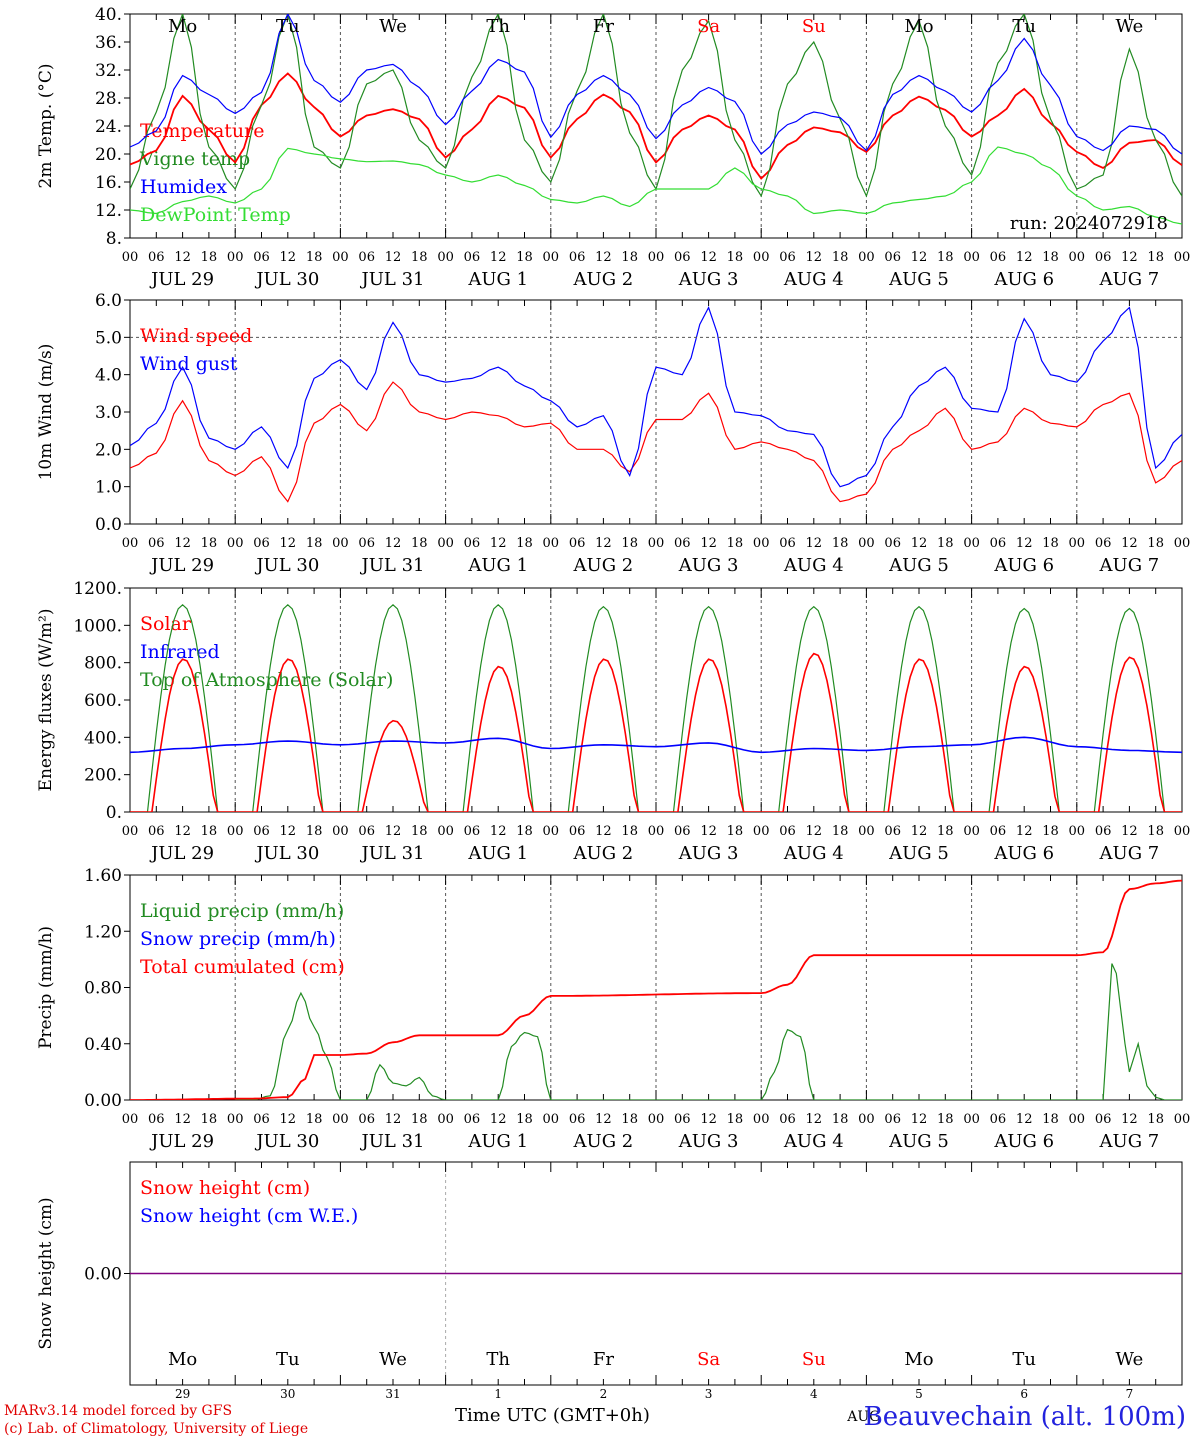 This screenshot has height=1440, width=1194. Describe the element at coordinates (108, 211) in the screenshot. I see `y-tick-label: 12.` at that location.